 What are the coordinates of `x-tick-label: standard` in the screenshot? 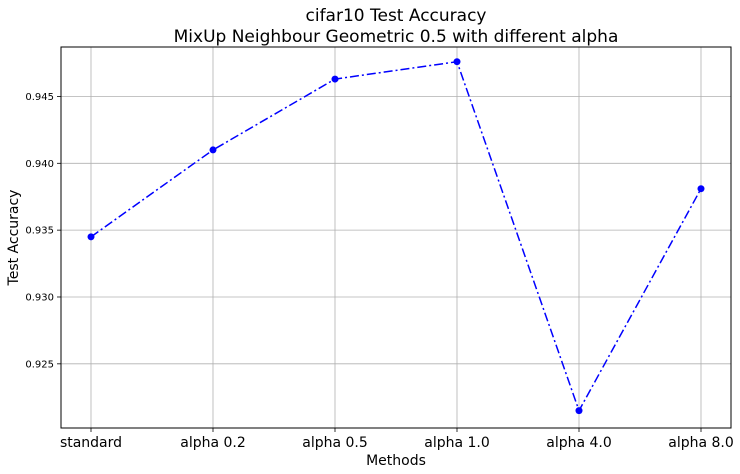 It's located at (91, 443).